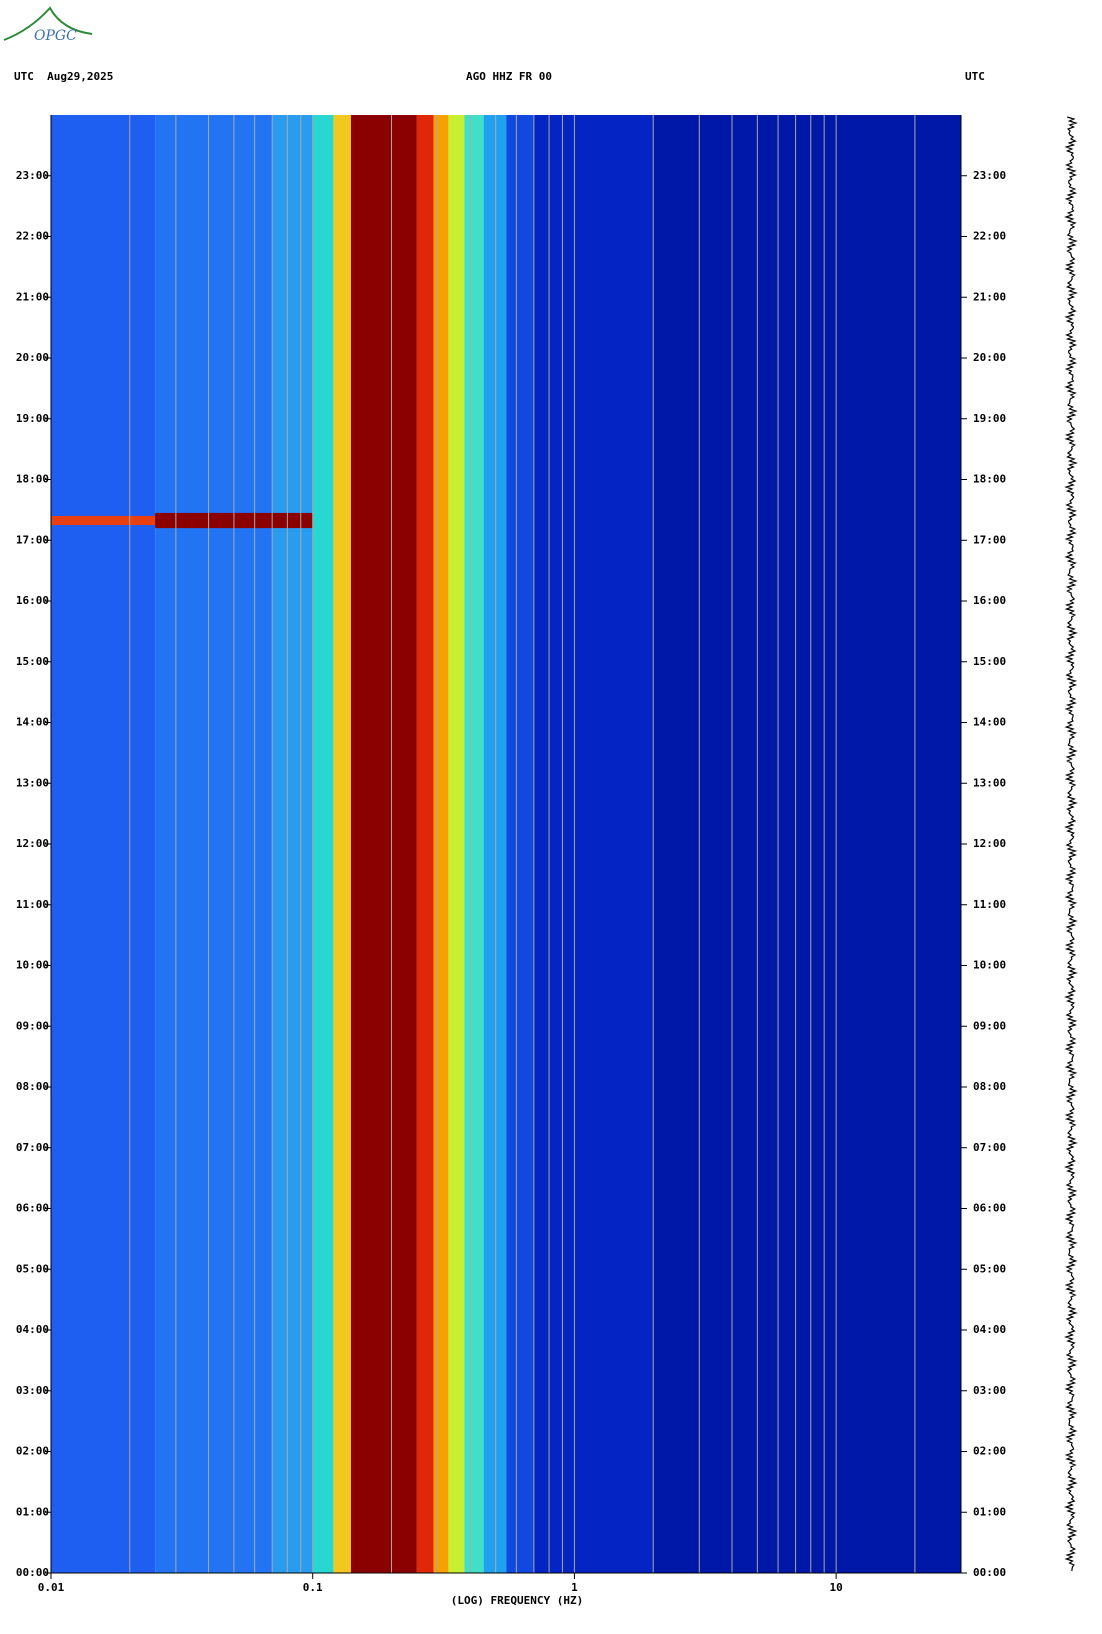 This screenshot has width=1102, height=1634. Describe the element at coordinates (313, 1587) in the screenshot. I see `x-tick-label: 0.1` at that location.